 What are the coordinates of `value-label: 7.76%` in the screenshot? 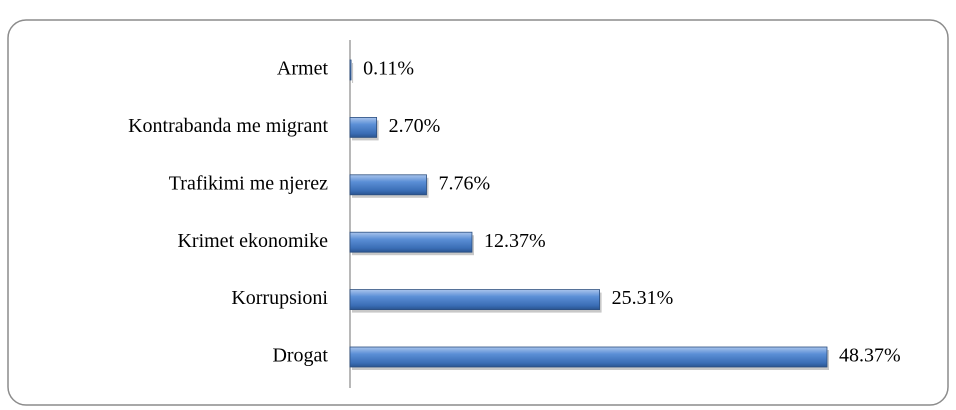 It's located at (465, 183).